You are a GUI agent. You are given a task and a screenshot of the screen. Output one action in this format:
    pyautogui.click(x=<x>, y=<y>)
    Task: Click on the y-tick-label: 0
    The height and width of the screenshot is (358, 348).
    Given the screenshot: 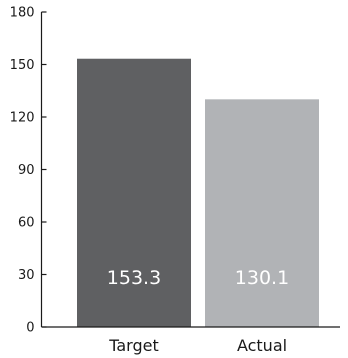 What is the action you would take?
    pyautogui.click(x=30, y=328)
    